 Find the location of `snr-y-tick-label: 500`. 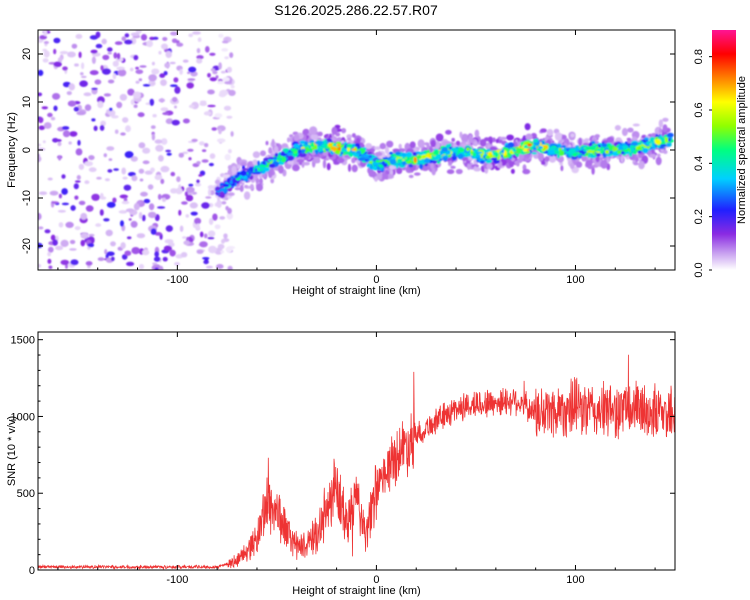

snr-y-tick-label: 500 is located at coordinates (26, 494).